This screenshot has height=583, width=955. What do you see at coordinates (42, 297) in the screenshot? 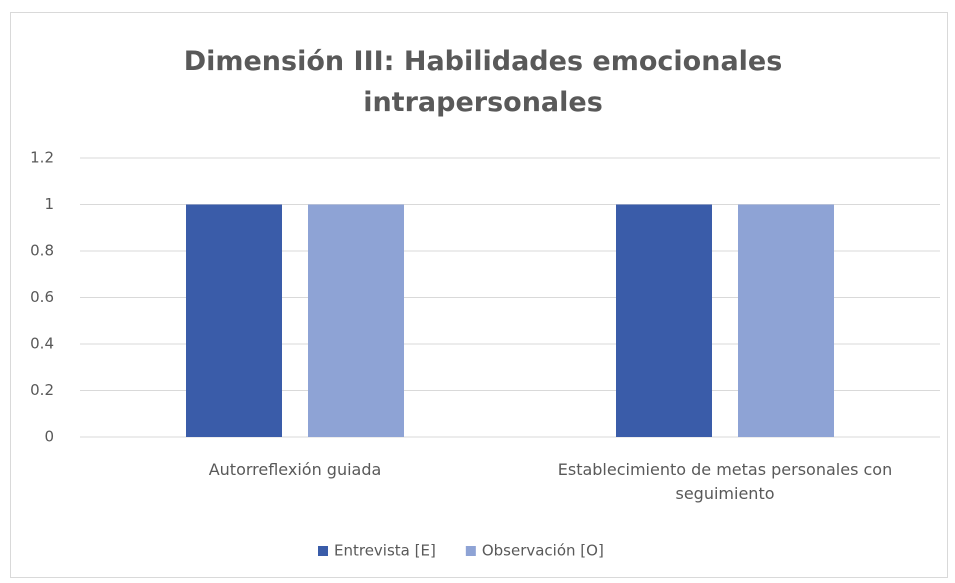
I see `y-tick-label: 0.6` at bounding box center [42, 297].